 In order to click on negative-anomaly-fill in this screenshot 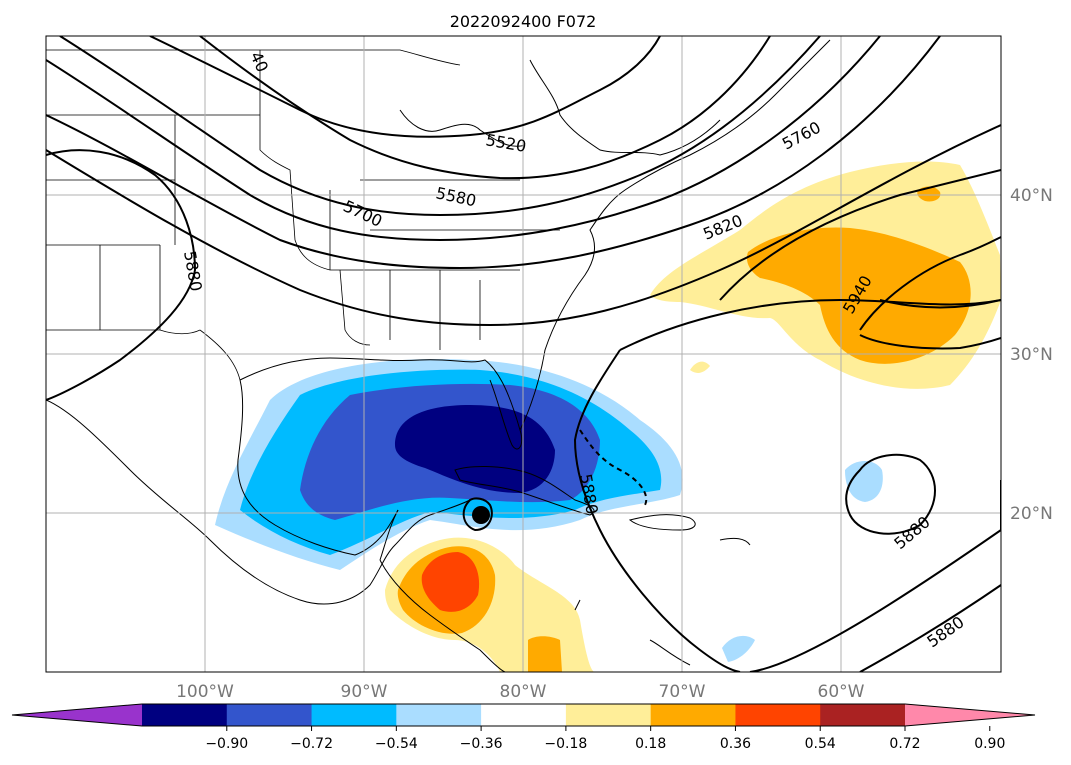, I will do `click(449, 464)`.